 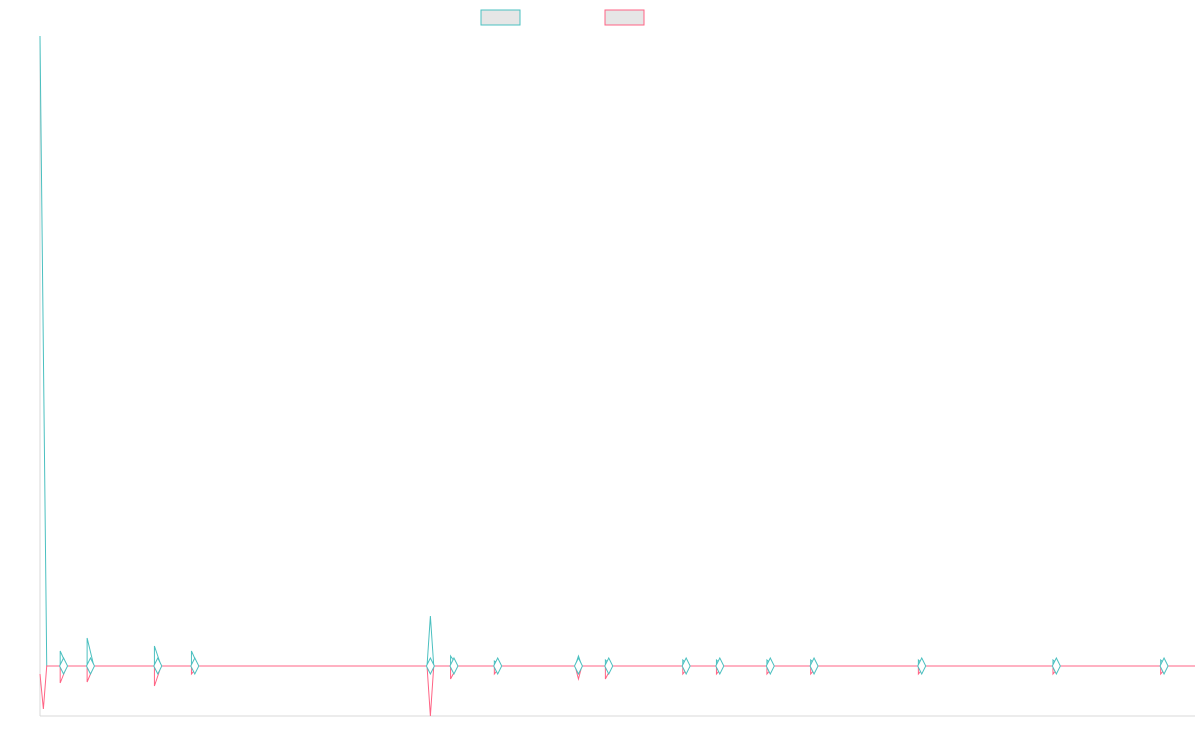 I want to click on legend, so click(x=562, y=17).